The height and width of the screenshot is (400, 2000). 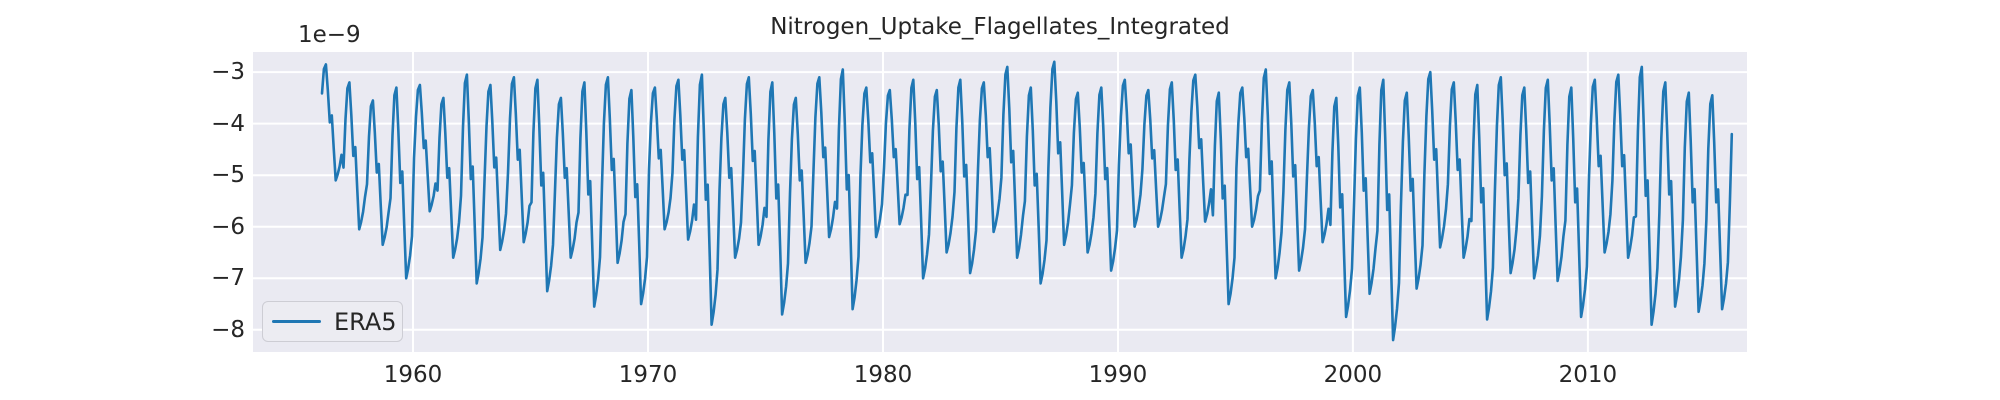 I want to click on y-tick-label: −4, so click(x=228, y=123).